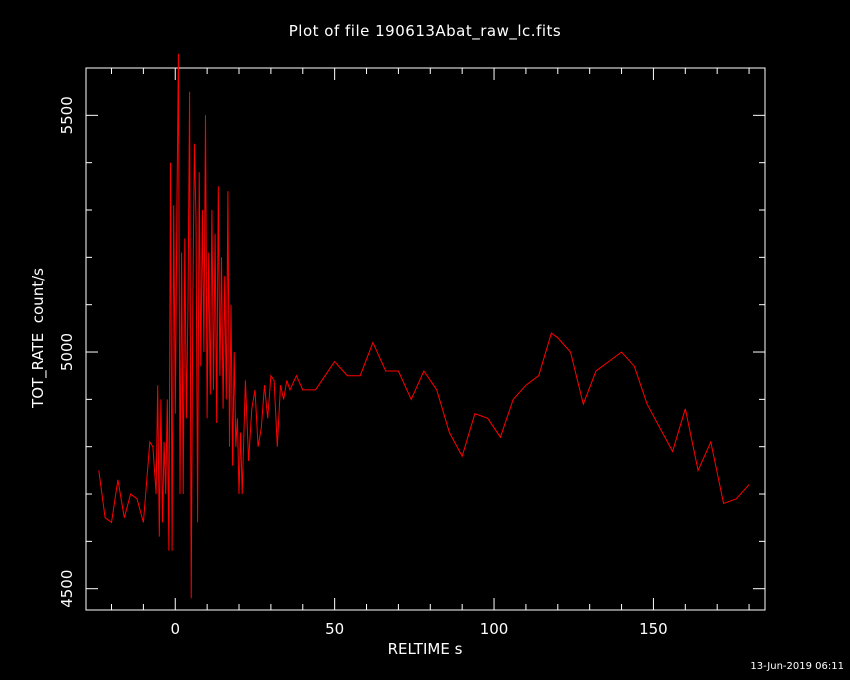  I want to click on x-tick-label: 0, so click(175, 629).